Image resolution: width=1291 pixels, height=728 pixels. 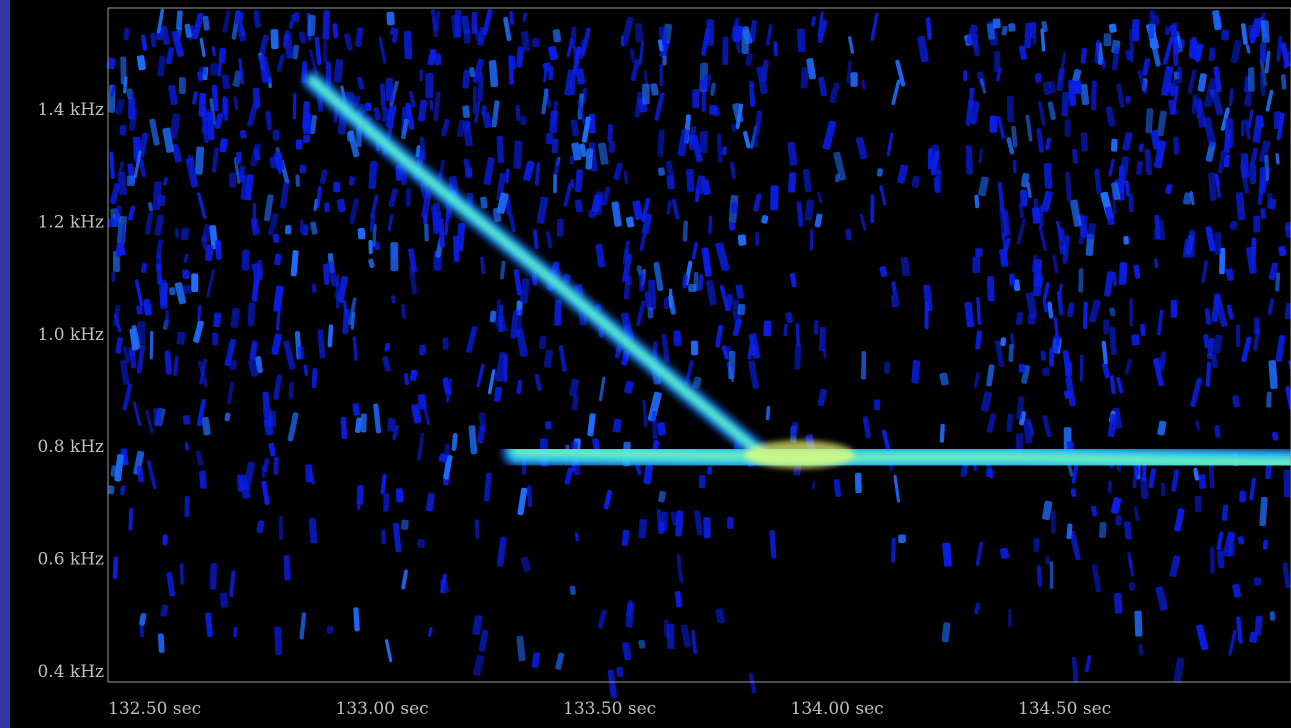 I want to click on y-tick-label: 1.2 kHz, so click(x=70, y=222).